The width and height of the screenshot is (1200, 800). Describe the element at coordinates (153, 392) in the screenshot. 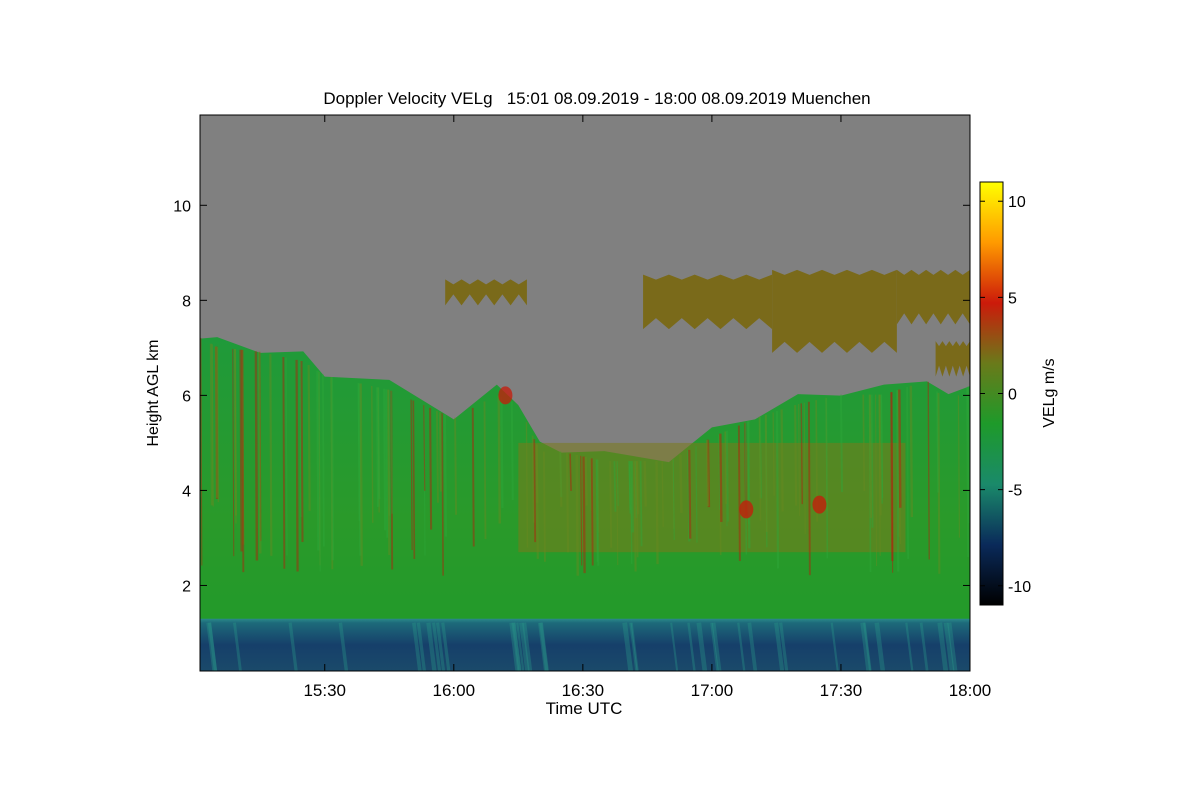

I see `y-axis-label: Height AGL km` at that location.